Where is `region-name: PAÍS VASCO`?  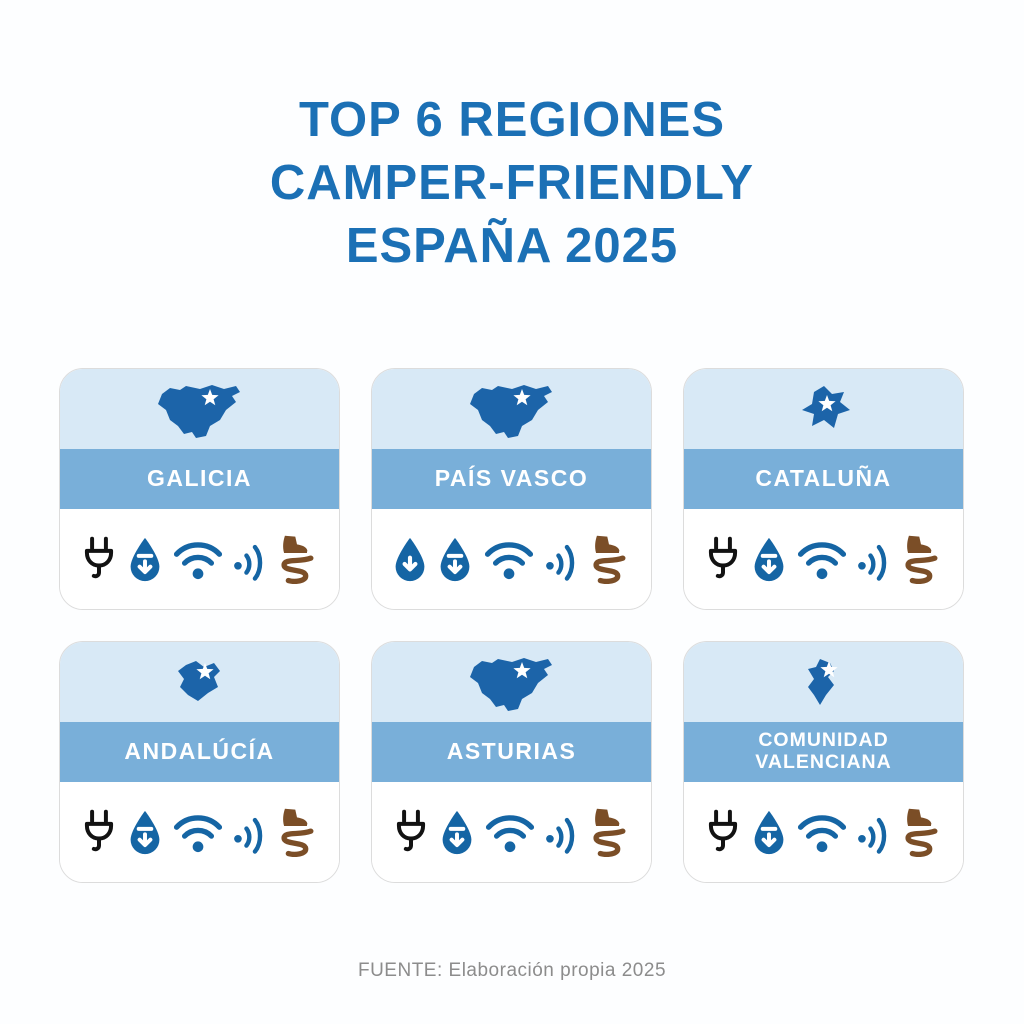 region-name: PAÍS VASCO is located at coordinates (511, 478).